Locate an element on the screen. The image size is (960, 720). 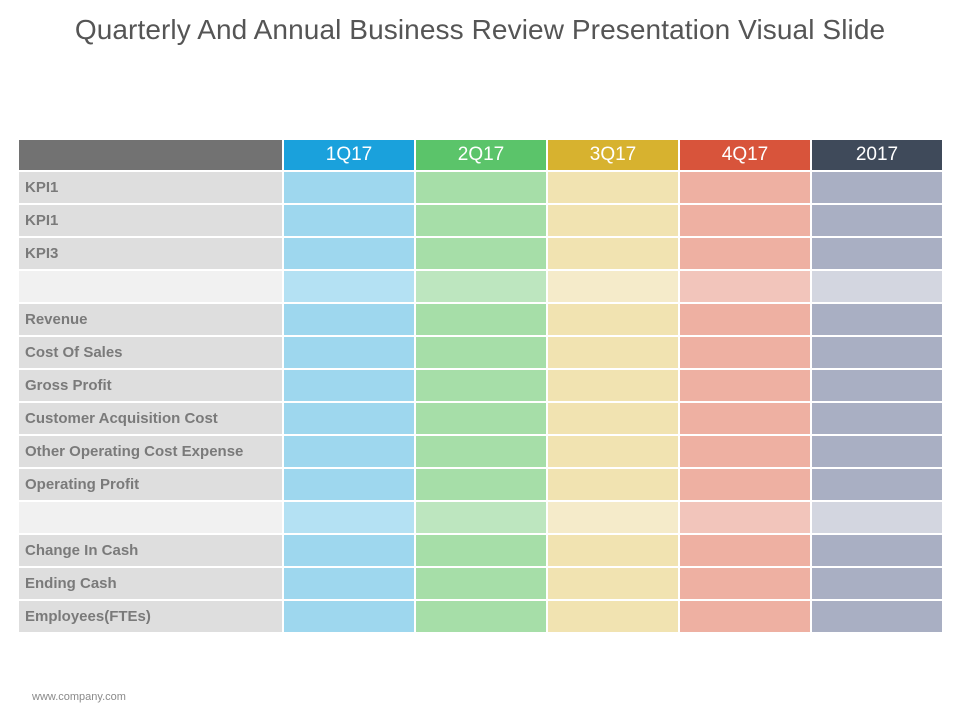
column-header-3q17: 3Q17 is located at coordinates (613, 155).